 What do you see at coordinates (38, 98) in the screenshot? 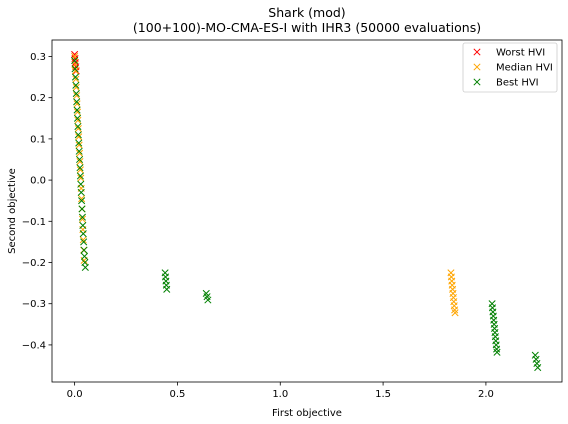
I see `y-tick-label: 0.2` at bounding box center [38, 98].